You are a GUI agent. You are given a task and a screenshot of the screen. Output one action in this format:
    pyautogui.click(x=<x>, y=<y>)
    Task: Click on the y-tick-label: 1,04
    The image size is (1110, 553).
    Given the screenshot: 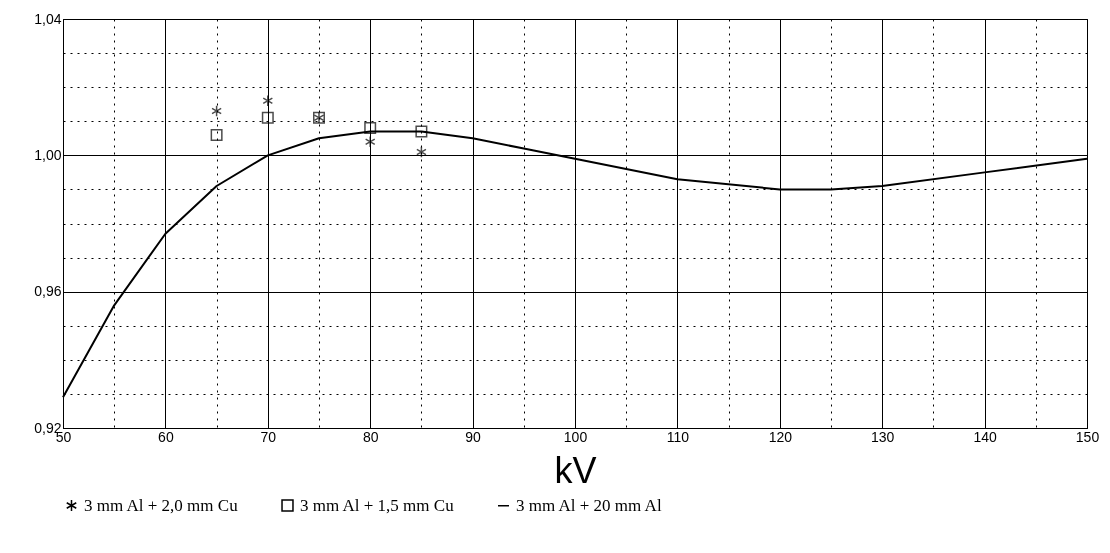 What is the action you would take?
    pyautogui.click(x=48, y=18)
    